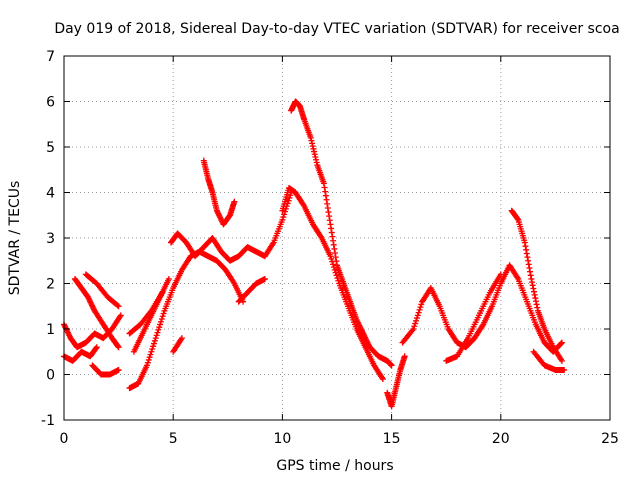 This screenshot has height=480, width=640. I want to click on x-tick-label: 20, so click(501, 439).